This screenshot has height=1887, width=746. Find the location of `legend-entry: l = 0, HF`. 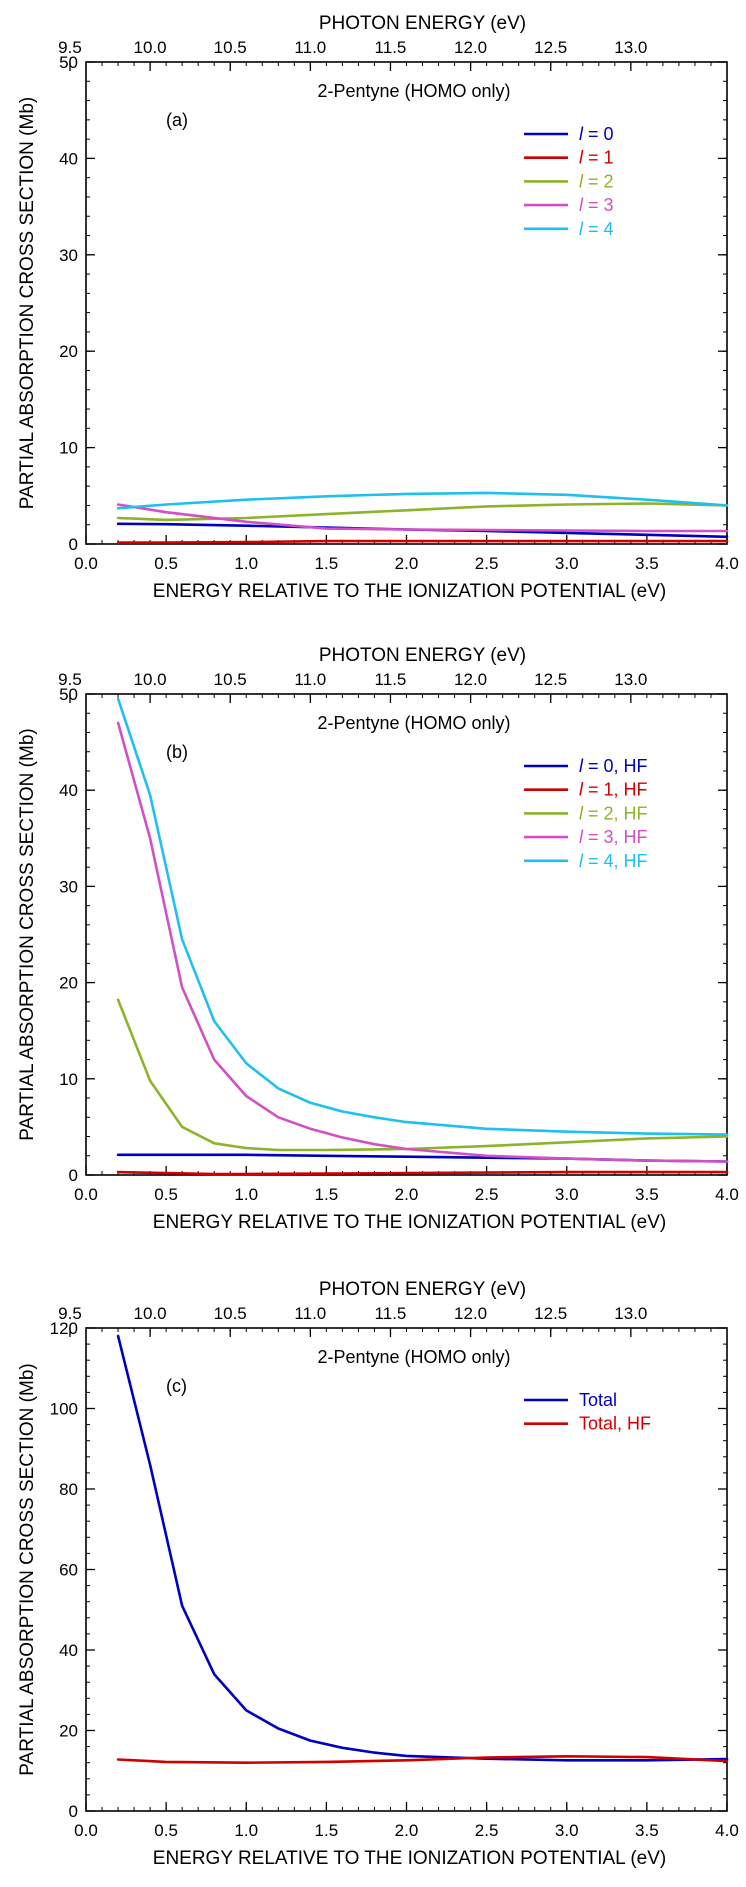

legend-entry: l = 0, HF is located at coordinates (613, 766).